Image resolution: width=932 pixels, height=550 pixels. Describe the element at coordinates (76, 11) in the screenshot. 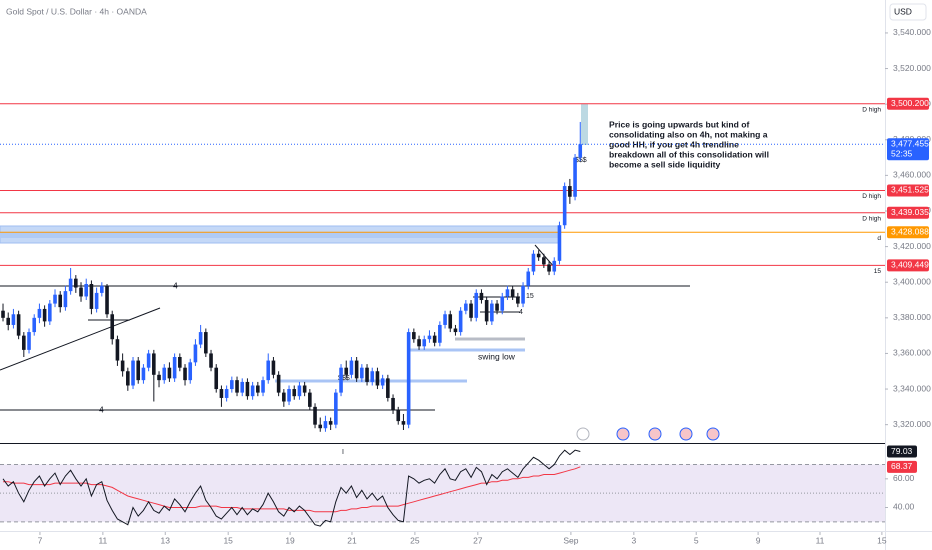

I see `symbol: Gold Spot / U.S. Dollar · 4h · OANDA` at that location.